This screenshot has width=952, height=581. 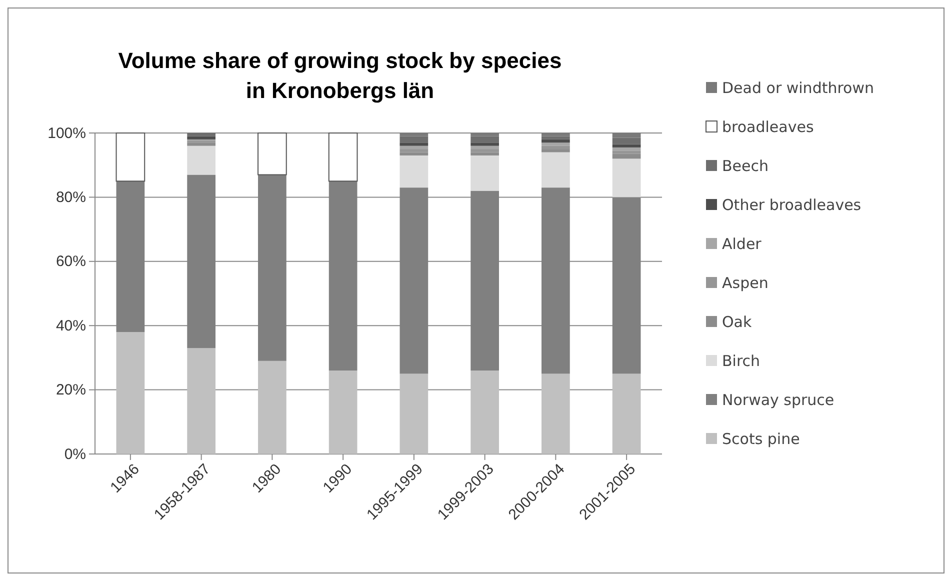 I want to click on chart-title: Volume share of growing stock by species in Kronobergs län, so click(x=340, y=75).